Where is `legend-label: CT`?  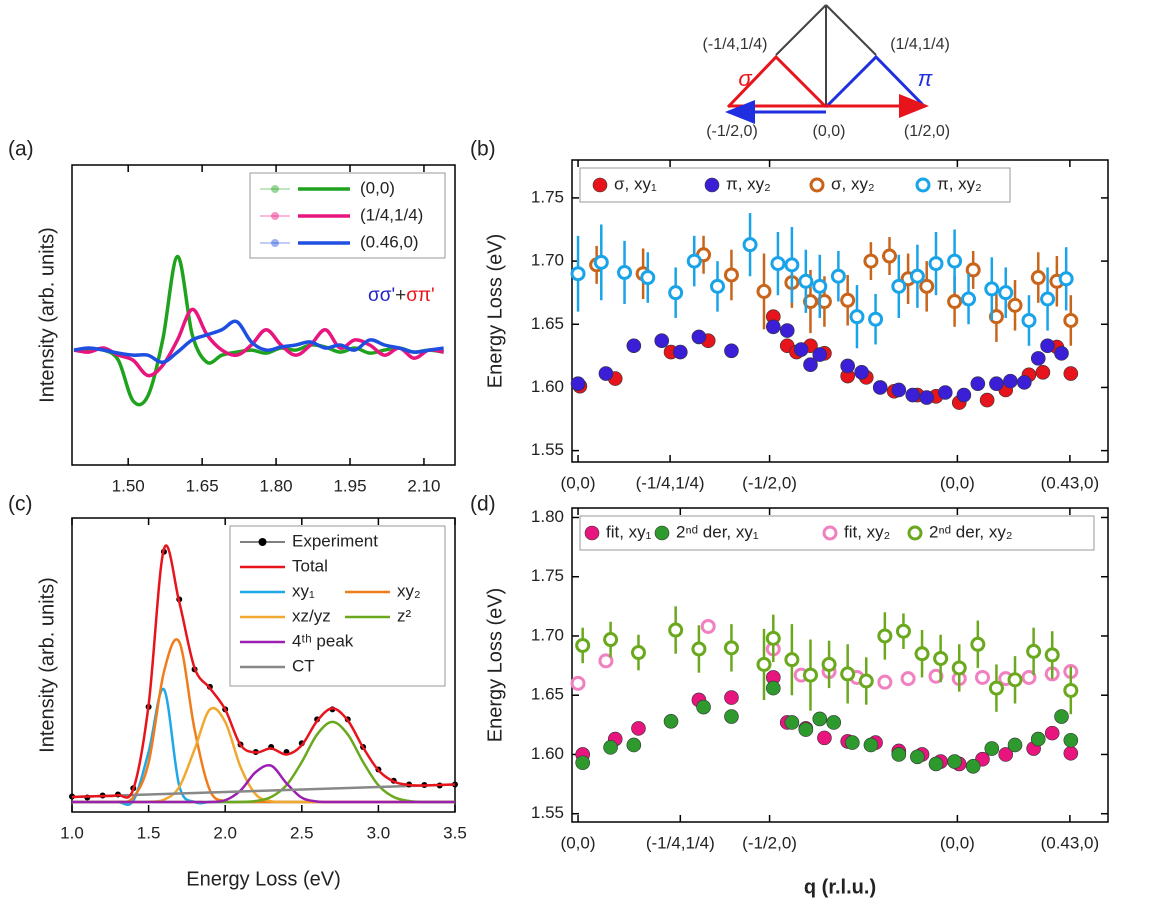 legend-label: CT is located at coordinates (303, 665).